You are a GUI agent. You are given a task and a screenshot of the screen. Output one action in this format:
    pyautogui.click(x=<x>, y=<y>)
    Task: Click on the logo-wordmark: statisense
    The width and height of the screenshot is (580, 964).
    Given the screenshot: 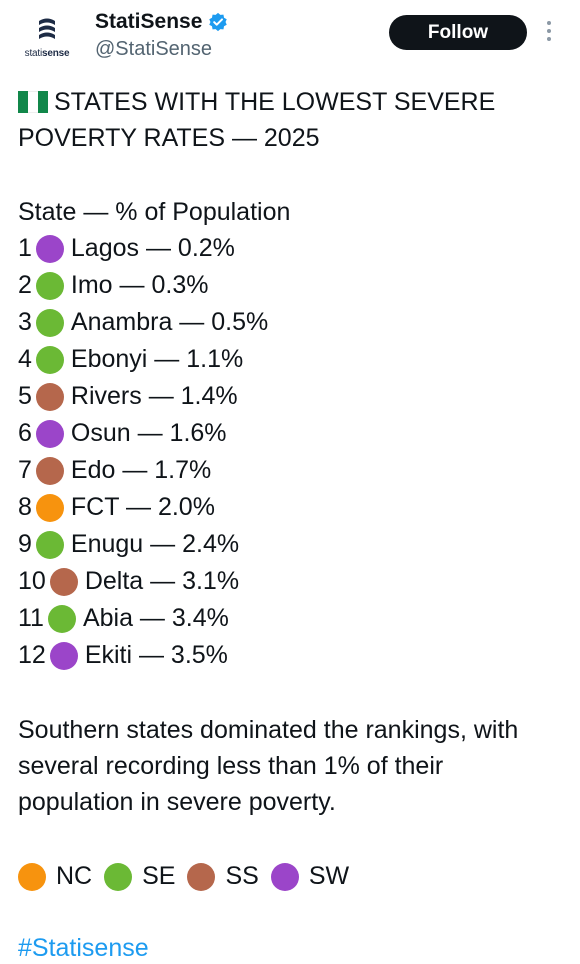 What is the action you would take?
    pyautogui.click(x=47, y=53)
    